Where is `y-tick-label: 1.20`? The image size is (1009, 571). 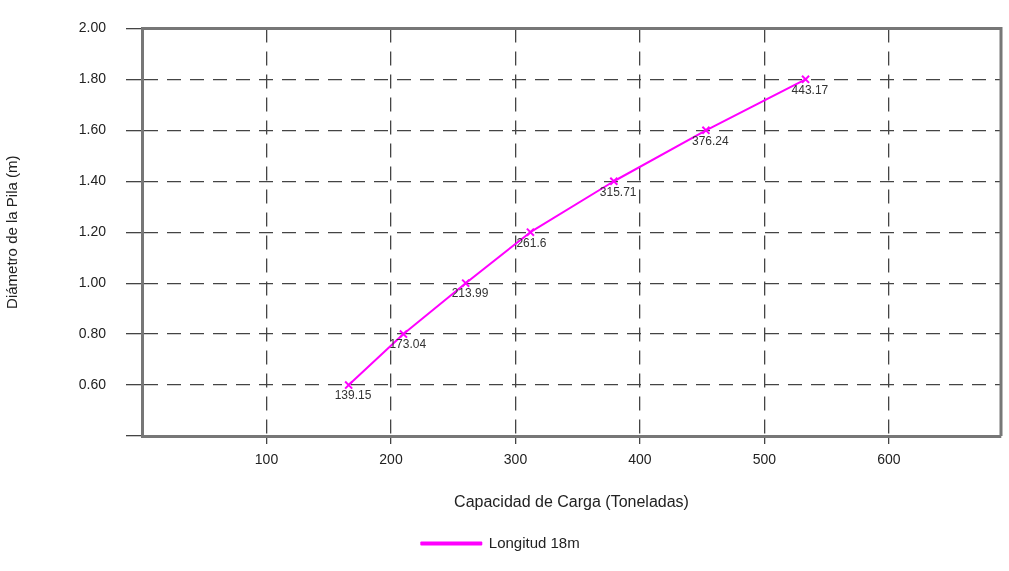
y-tick-label: 1.20 is located at coordinates (92, 231).